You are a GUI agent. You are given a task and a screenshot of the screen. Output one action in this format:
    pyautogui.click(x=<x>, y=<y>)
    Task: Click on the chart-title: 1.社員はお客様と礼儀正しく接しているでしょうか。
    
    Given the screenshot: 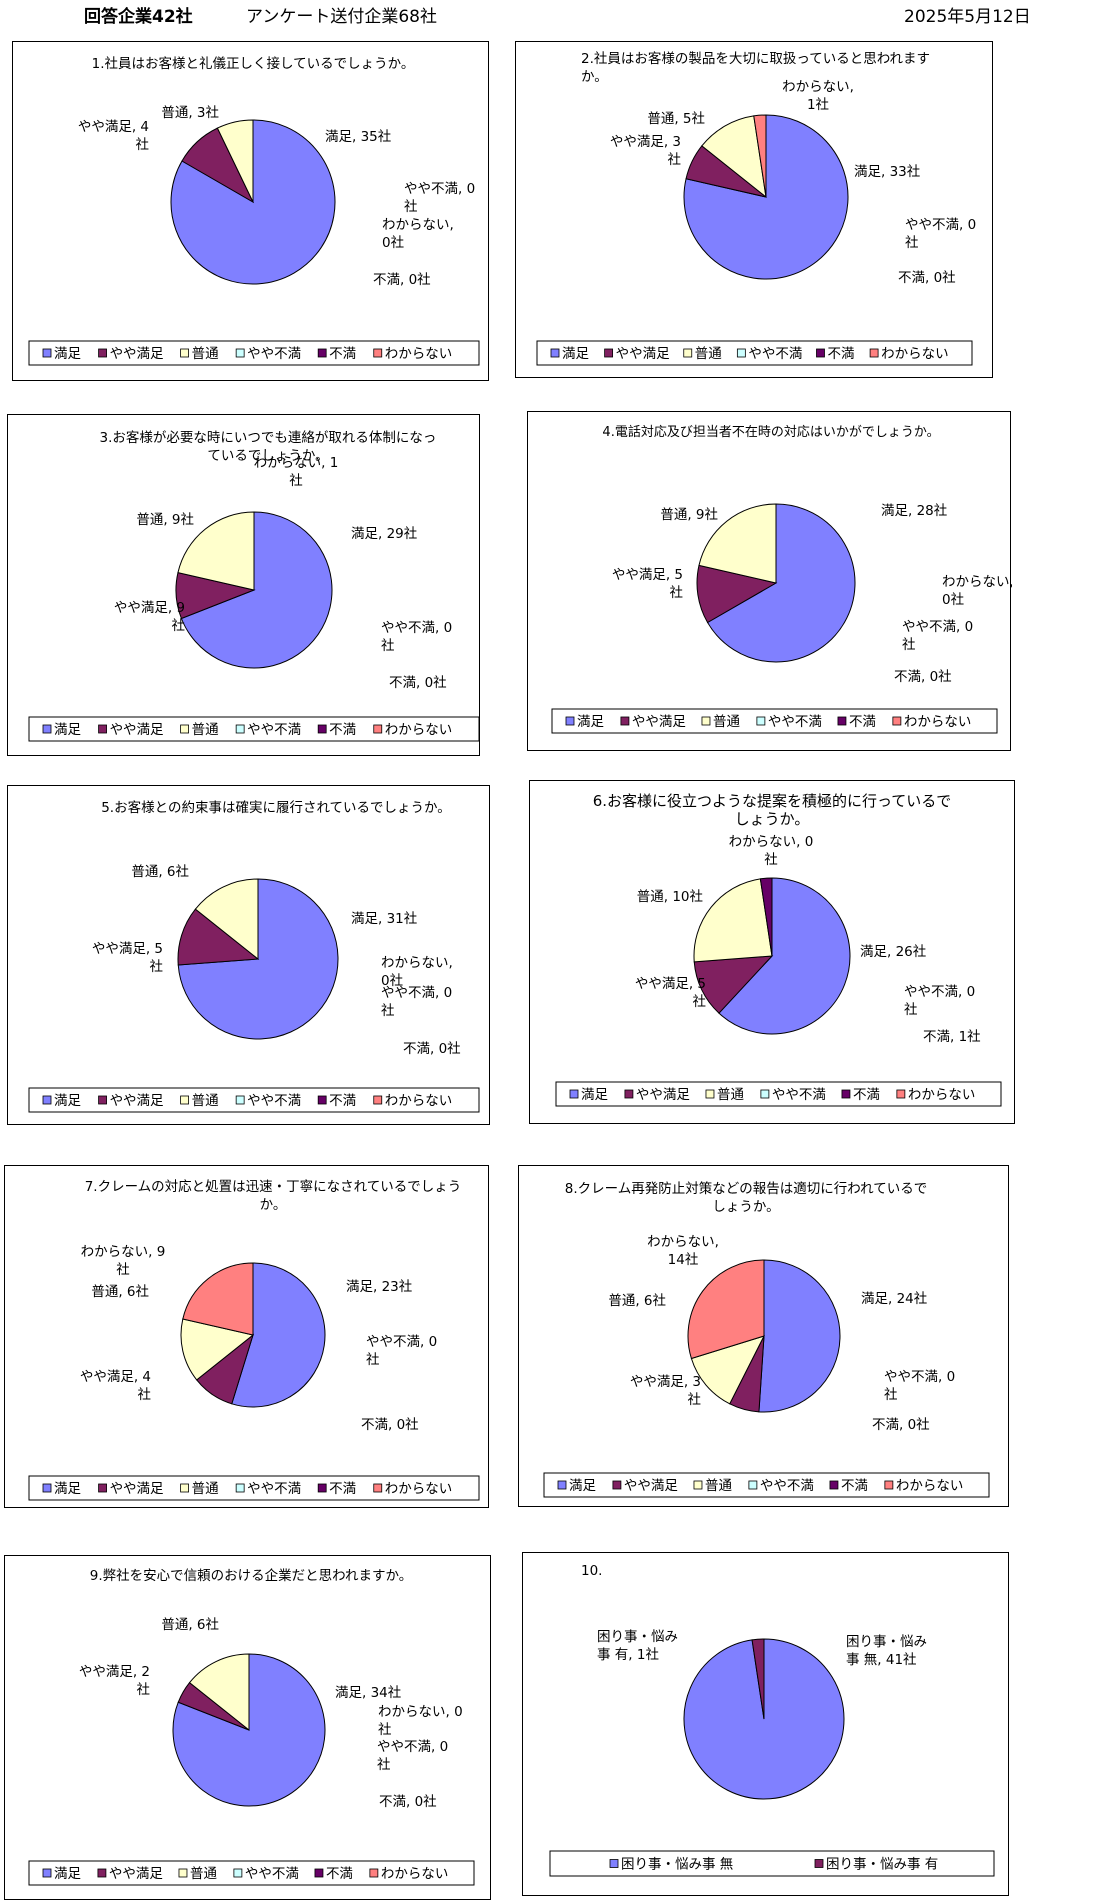 What is the action you would take?
    pyautogui.click(x=253, y=63)
    